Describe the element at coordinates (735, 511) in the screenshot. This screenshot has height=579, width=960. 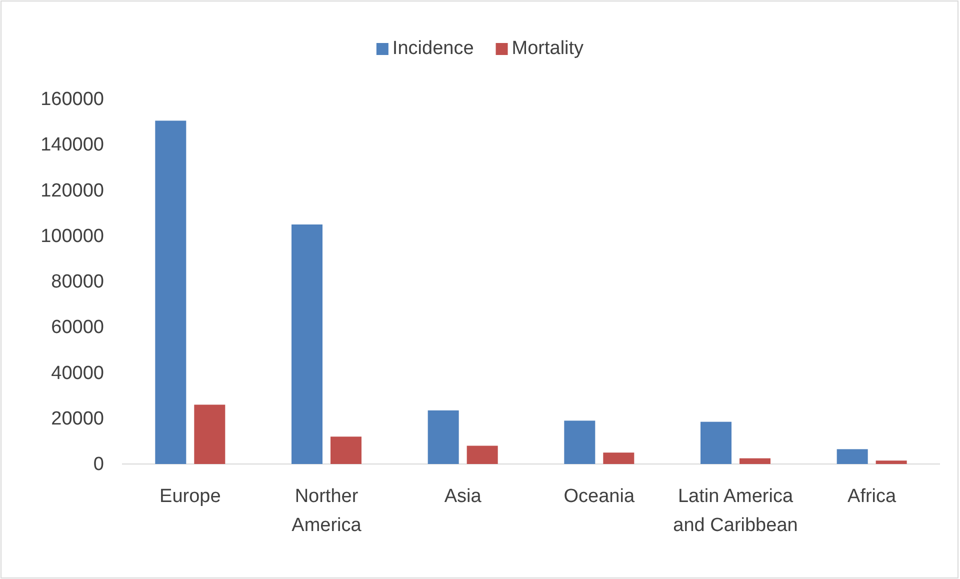
I see `x-tick-label: Latin America and Caribbean` at that location.